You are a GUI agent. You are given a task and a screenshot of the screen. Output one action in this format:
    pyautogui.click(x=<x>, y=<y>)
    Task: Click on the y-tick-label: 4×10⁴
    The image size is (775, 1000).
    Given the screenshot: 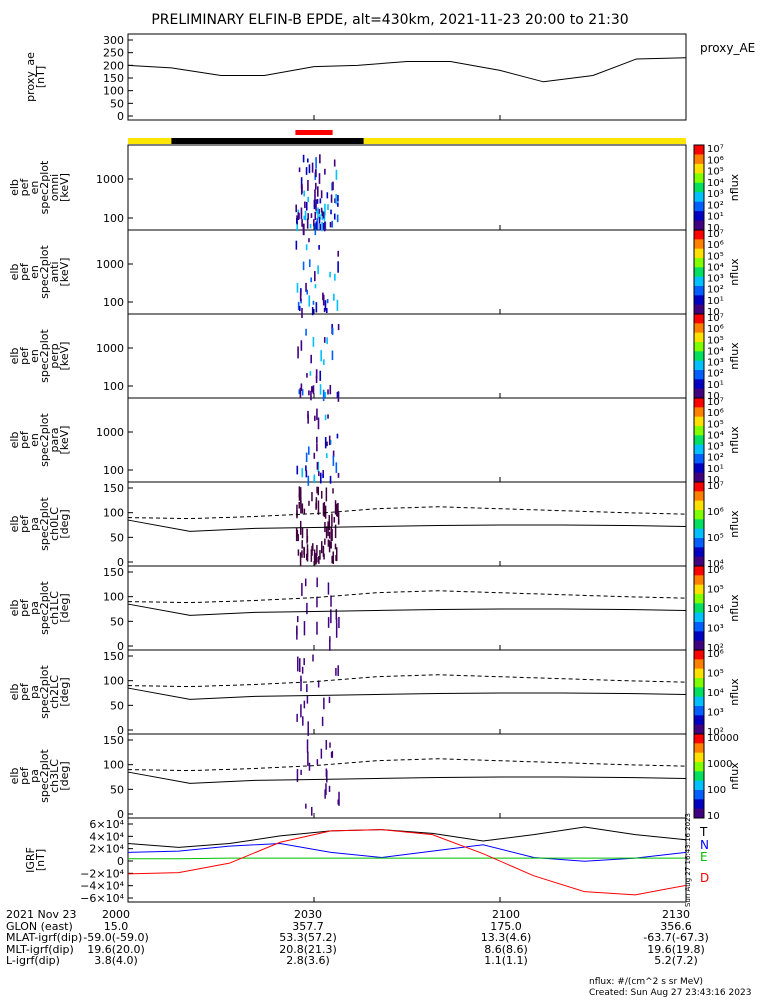 What is the action you would take?
    pyautogui.click(x=106, y=836)
    